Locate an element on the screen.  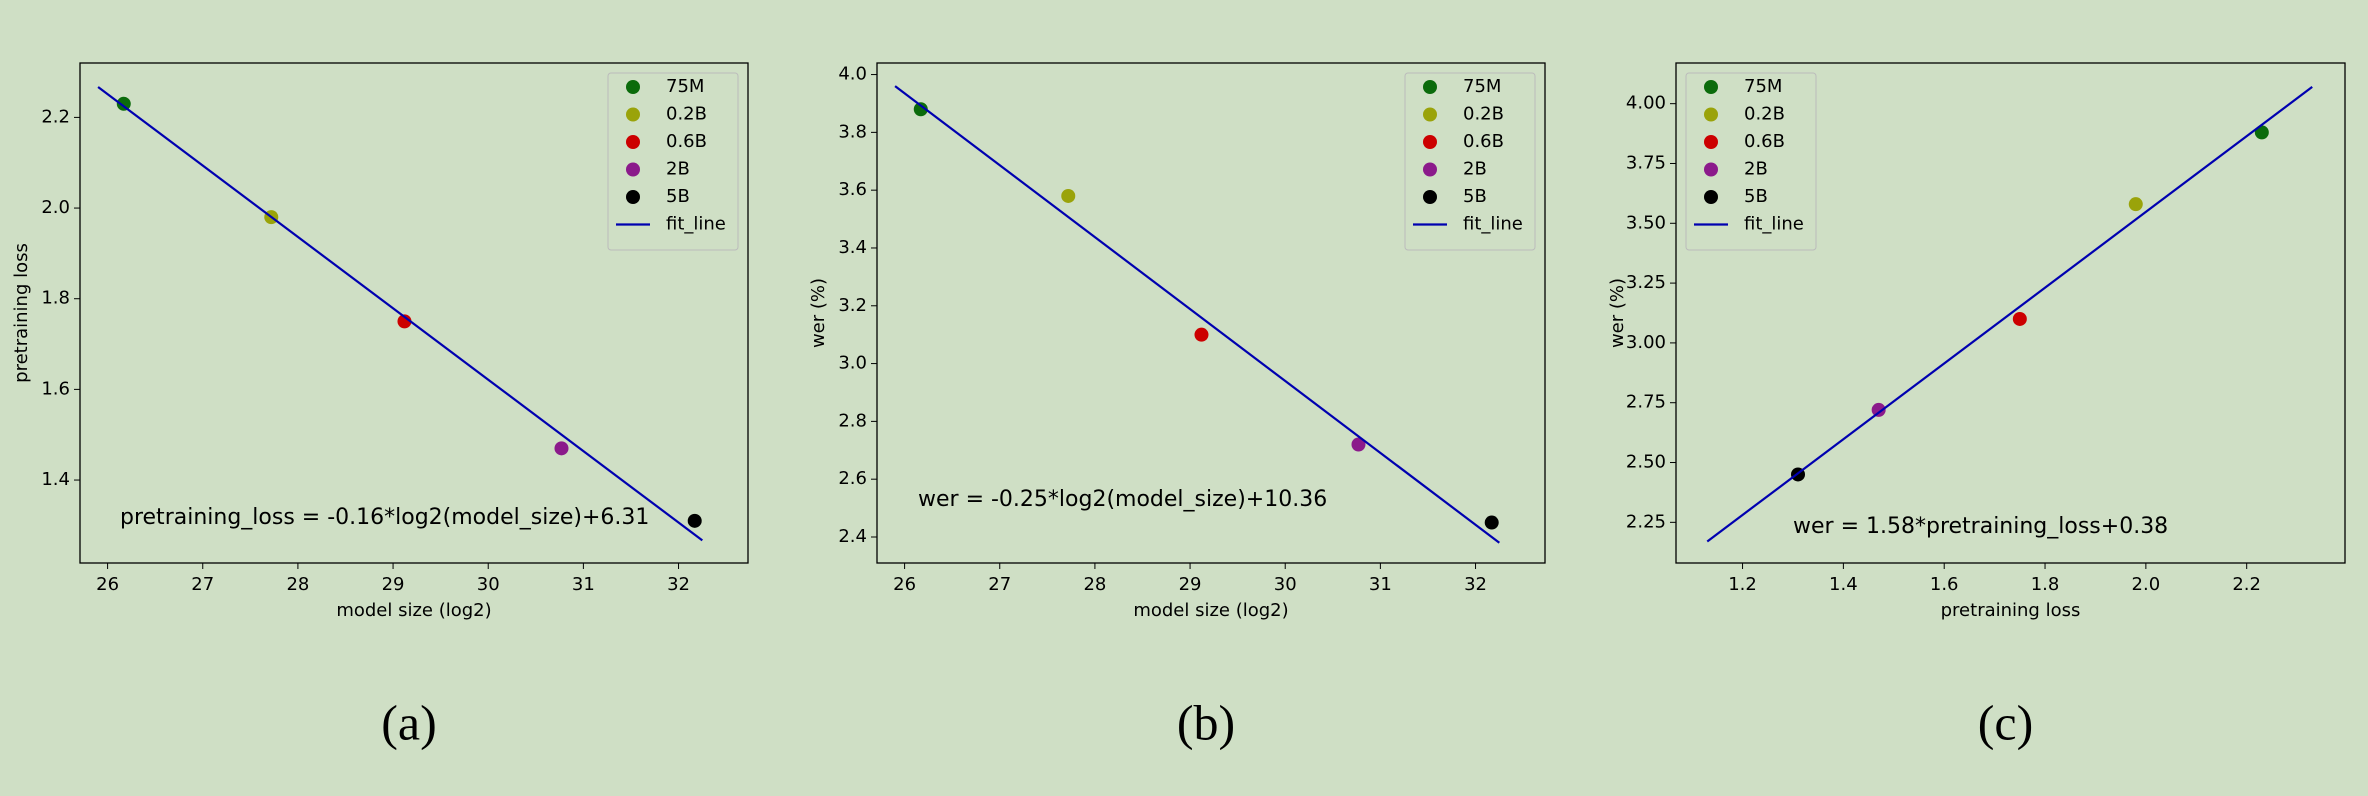
y-tick-label: 2.75 is located at coordinates (1646, 402).